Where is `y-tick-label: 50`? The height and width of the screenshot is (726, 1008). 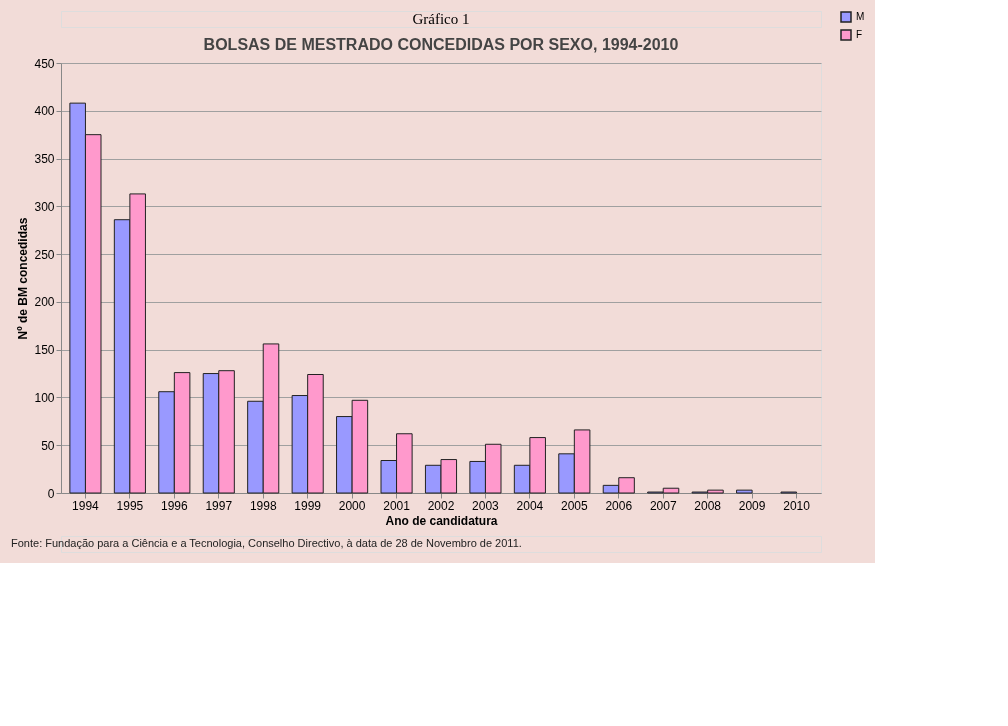
y-tick-label: 50 is located at coordinates (48, 445).